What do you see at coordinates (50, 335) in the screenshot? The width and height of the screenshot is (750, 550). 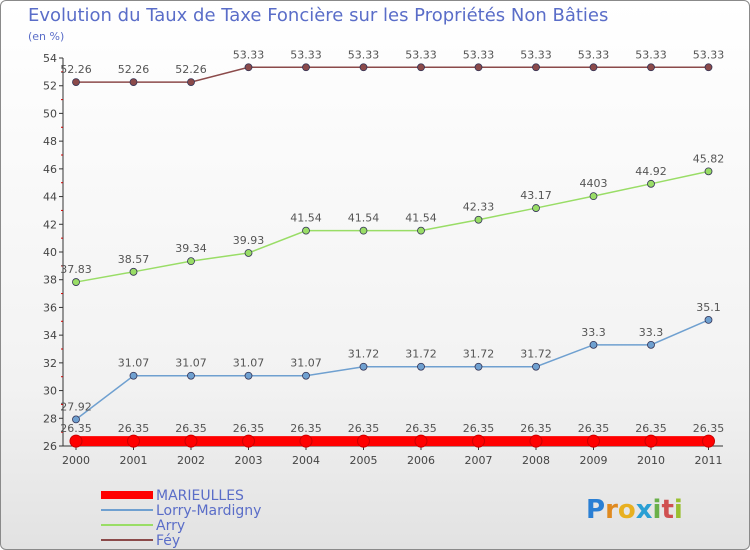 I see `y-tick-label: 34` at bounding box center [50, 335].